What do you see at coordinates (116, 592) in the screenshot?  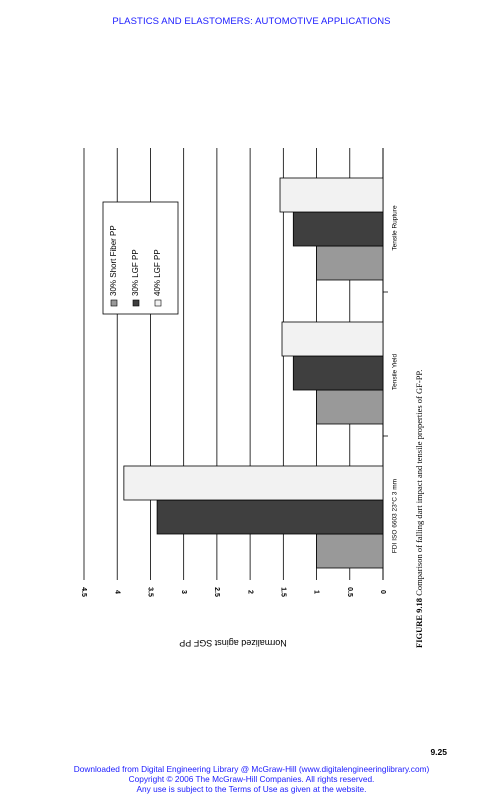 I see `y-tick-label: 4` at bounding box center [116, 592].